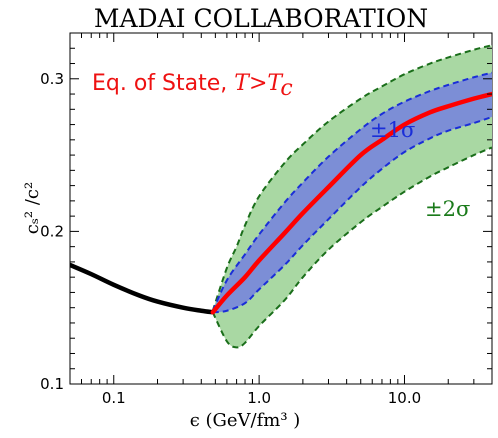 The height and width of the screenshot is (438, 498). What do you see at coordinates (447, 209) in the screenshot?
I see `band-label-2sigma: ±2σ` at bounding box center [447, 209].